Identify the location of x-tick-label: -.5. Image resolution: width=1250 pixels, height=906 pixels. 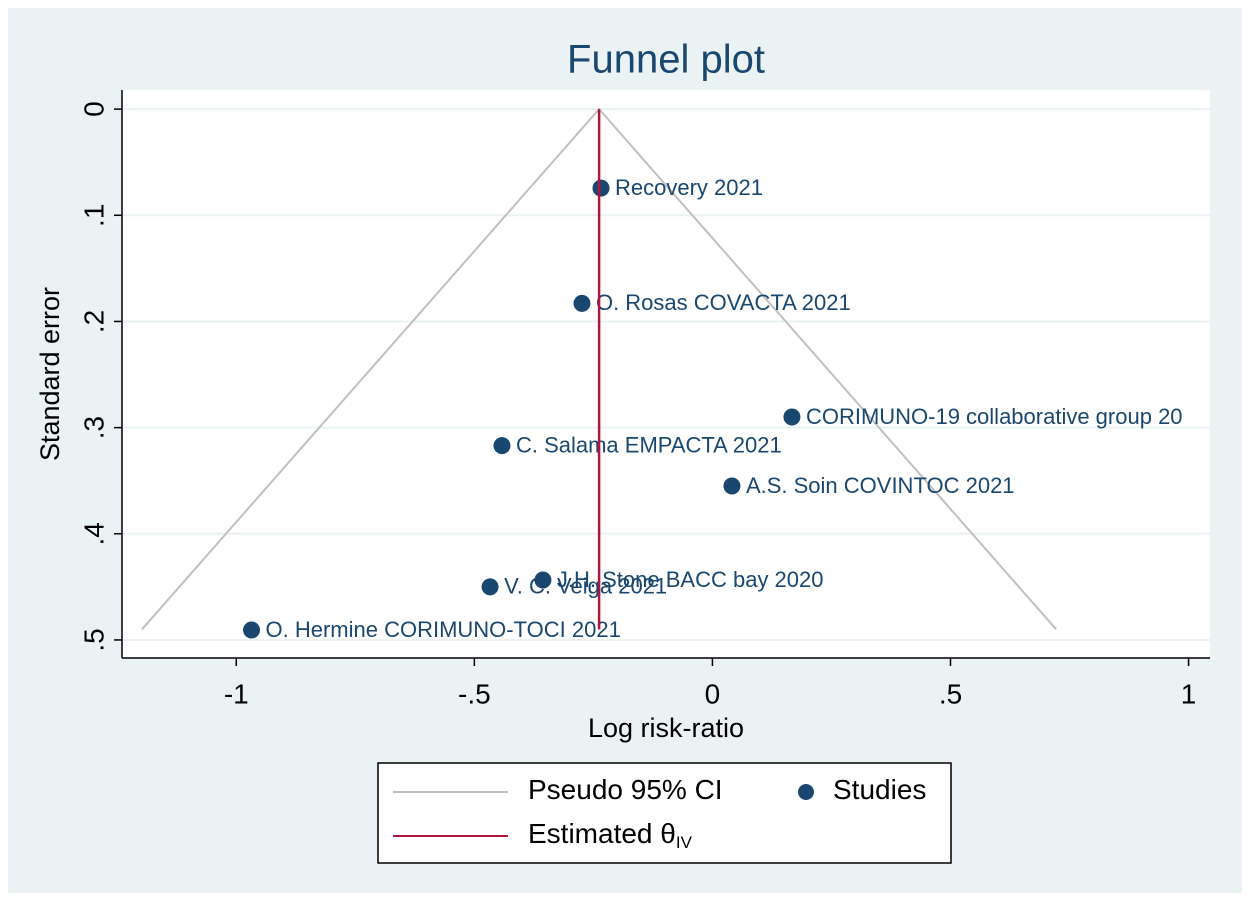
(474, 693).